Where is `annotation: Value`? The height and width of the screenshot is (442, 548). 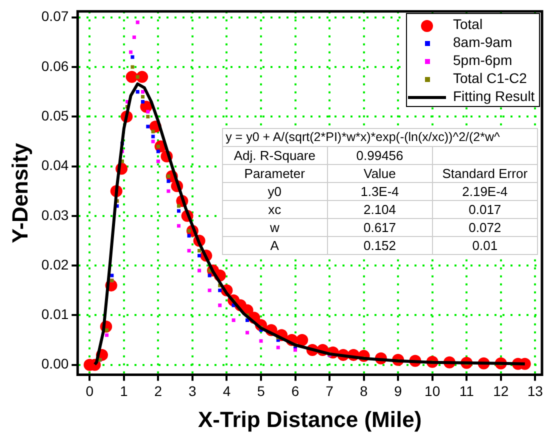
annotation: Value is located at coordinates (379, 173).